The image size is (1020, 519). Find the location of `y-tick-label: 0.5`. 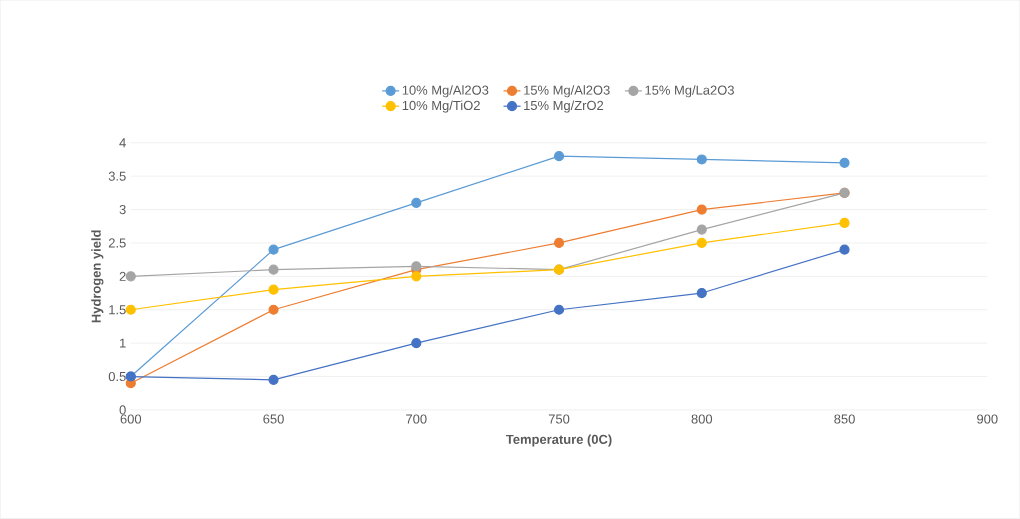

y-tick-label: 0.5 is located at coordinates (117, 377).